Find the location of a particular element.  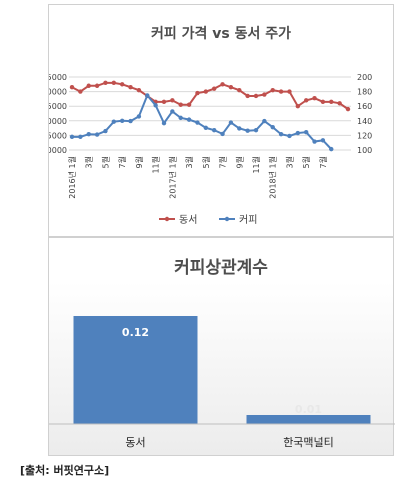

bar-category-label: 한국맥널티 is located at coordinates (308, 442).